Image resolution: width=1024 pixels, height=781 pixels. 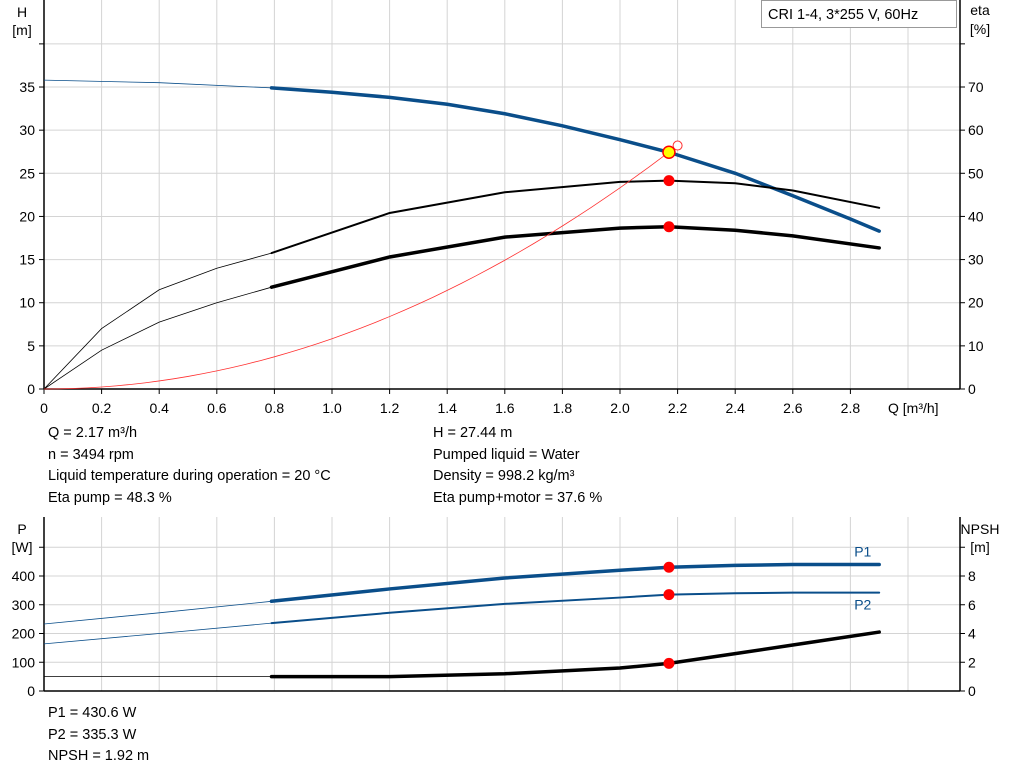 What do you see at coordinates (972, 605) in the screenshot?
I see `y-right-tick-label: 6` at bounding box center [972, 605].